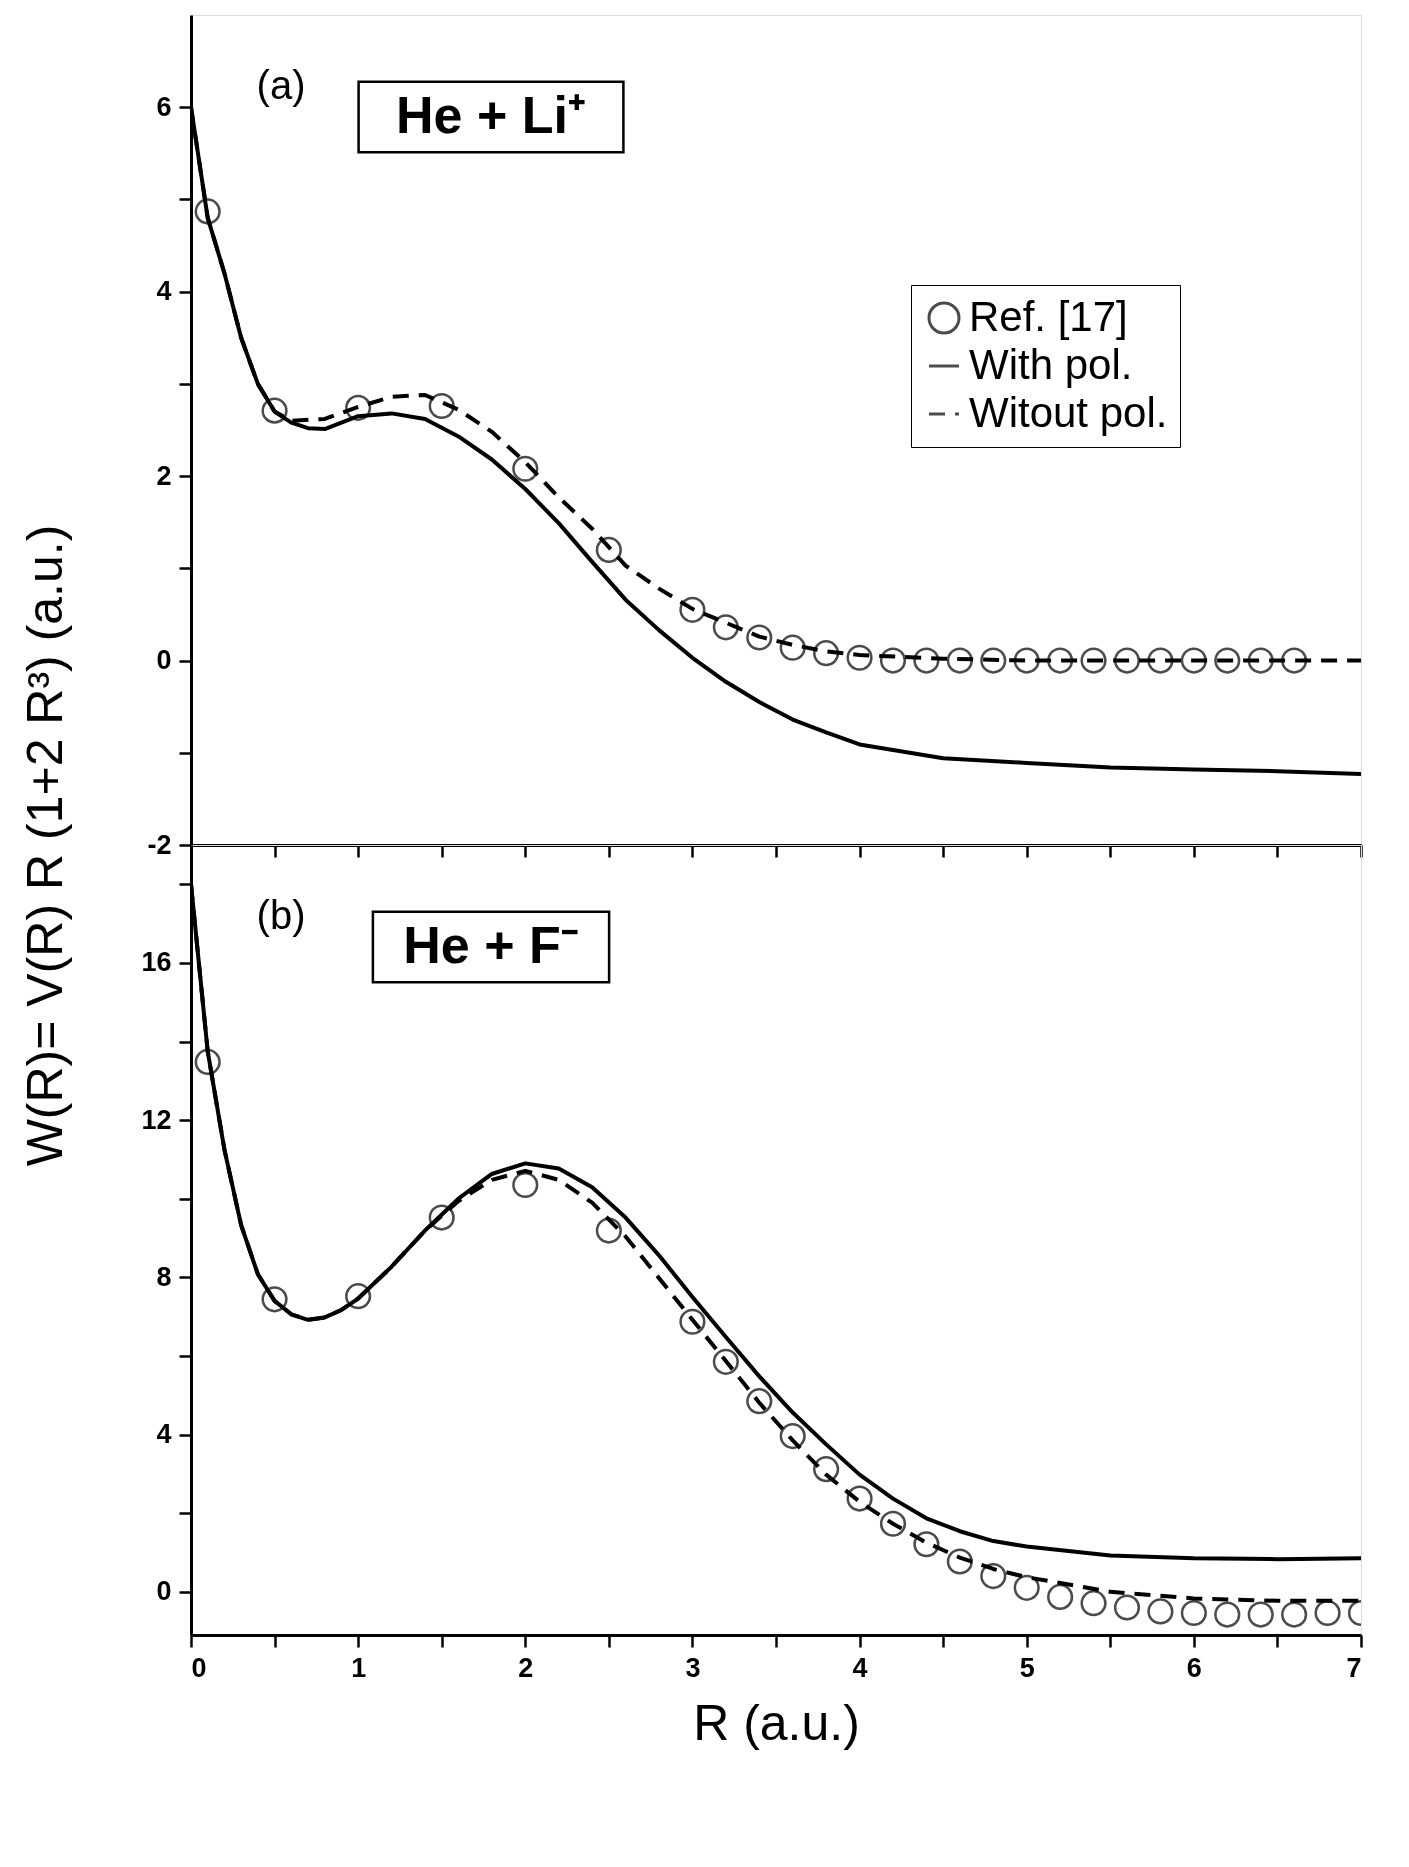 This screenshot has width=1409, height=1867. Describe the element at coordinates (1027, 1667) in the screenshot. I see `x-tick-label: 5` at that location.